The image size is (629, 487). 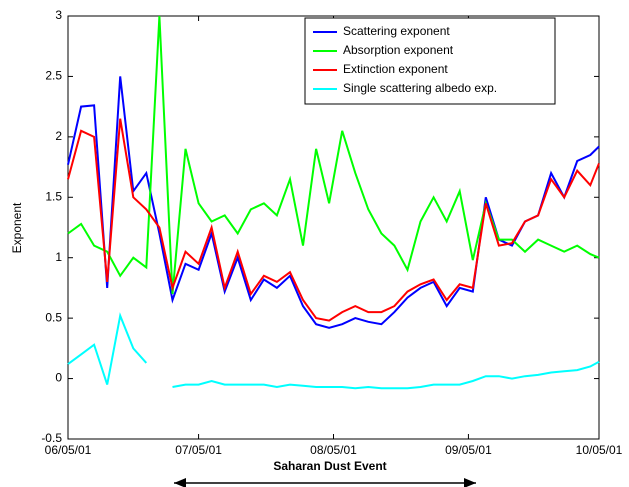 I want to click on y-tick-label: 1.5, so click(x=53, y=196).